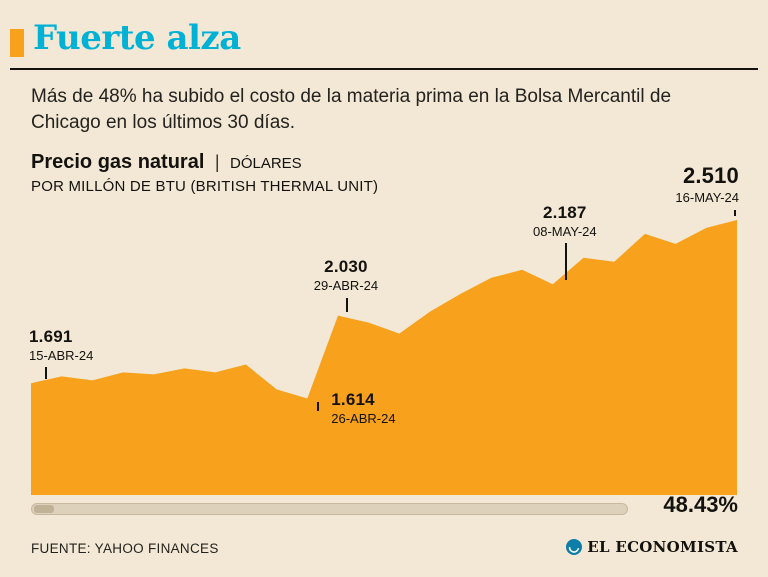  I want to click on el-economista-logo-icon, so click(574, 547).